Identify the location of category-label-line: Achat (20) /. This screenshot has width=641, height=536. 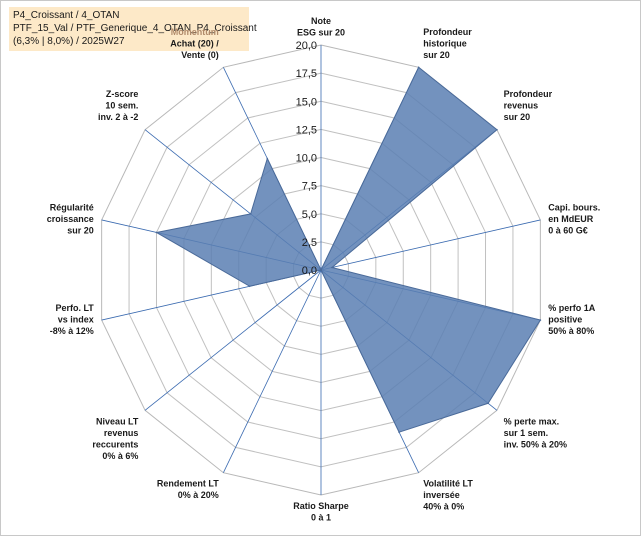
(194, 43).